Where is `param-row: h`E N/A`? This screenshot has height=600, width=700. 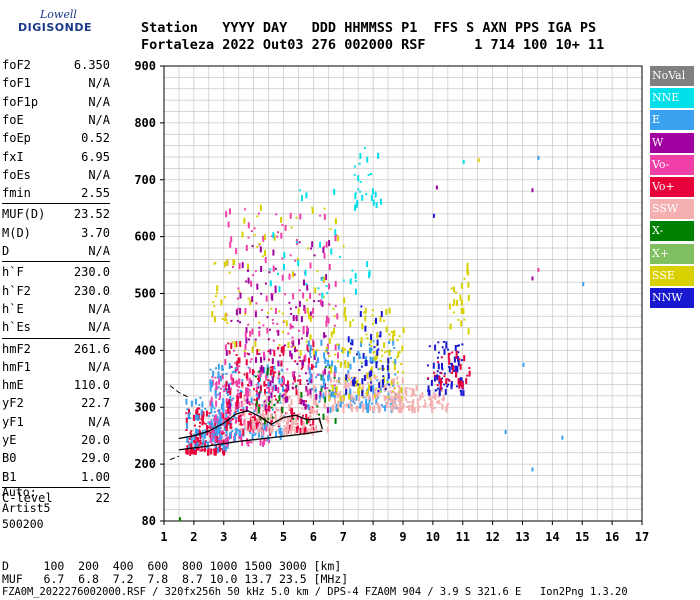
param-row: h`E N/A is located at coordinates (56, 309).